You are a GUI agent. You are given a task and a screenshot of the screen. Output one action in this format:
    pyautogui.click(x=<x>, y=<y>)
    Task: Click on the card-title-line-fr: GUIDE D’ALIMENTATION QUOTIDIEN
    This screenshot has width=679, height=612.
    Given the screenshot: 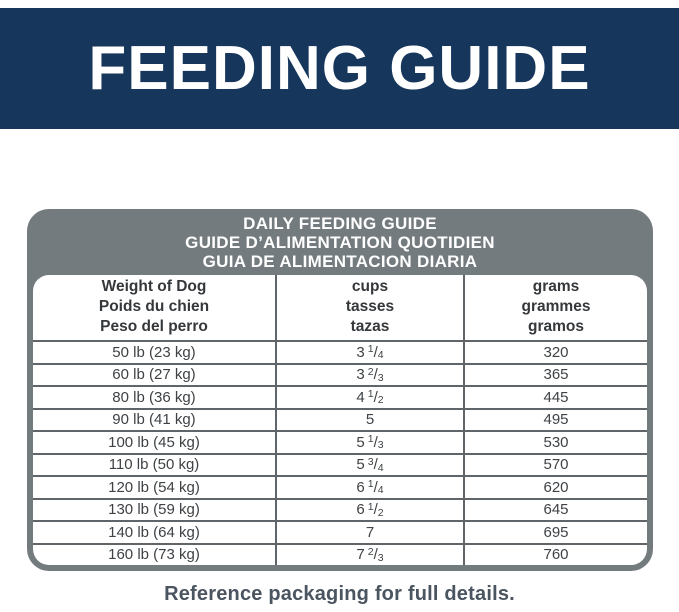 What is the action you would take?
    pyautogui.click(x=340, y=242)
    